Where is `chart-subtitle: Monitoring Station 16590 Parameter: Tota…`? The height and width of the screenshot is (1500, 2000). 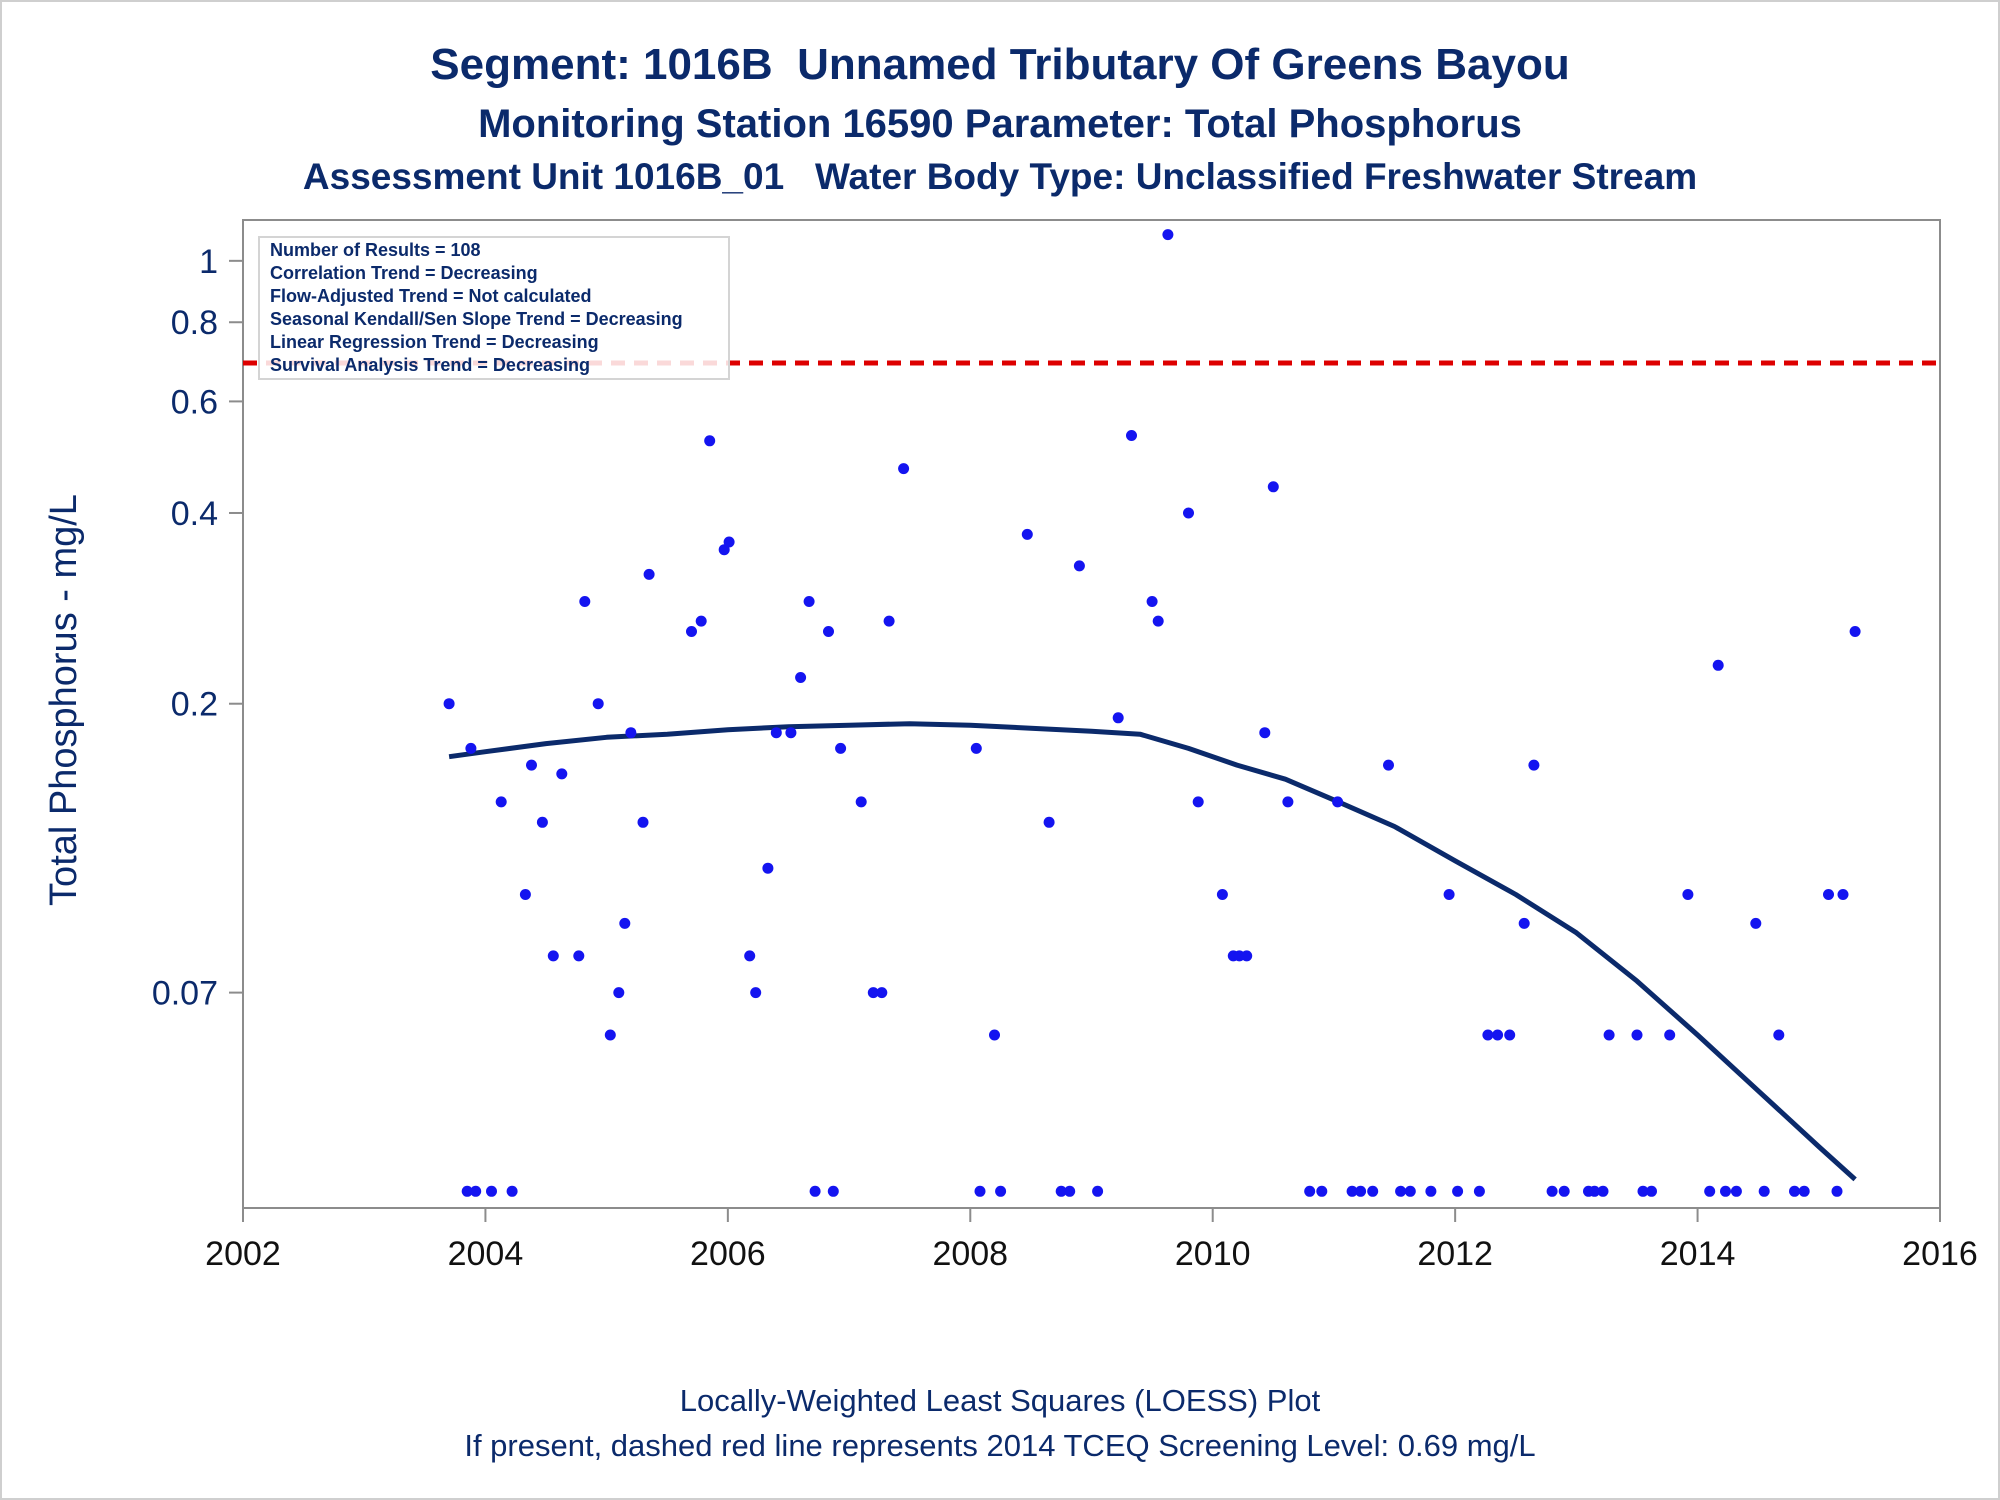 chart-subtitle: Monitoring Station 16590 Parameter: Tota… is located at coordinates (1000, 124).